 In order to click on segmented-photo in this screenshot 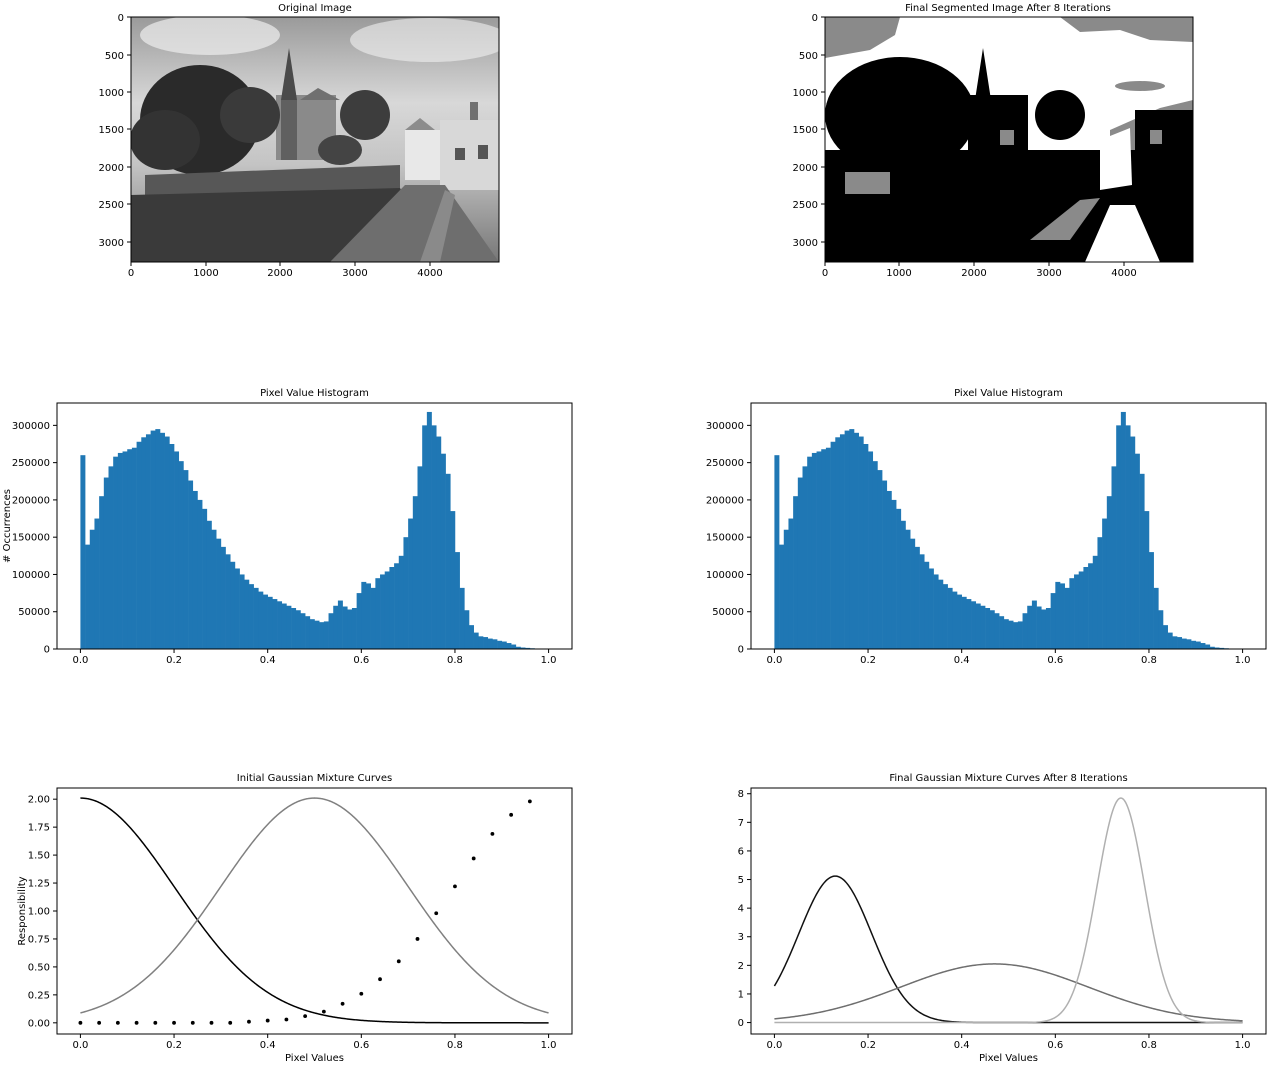, I will do `click(1009, 139)`.